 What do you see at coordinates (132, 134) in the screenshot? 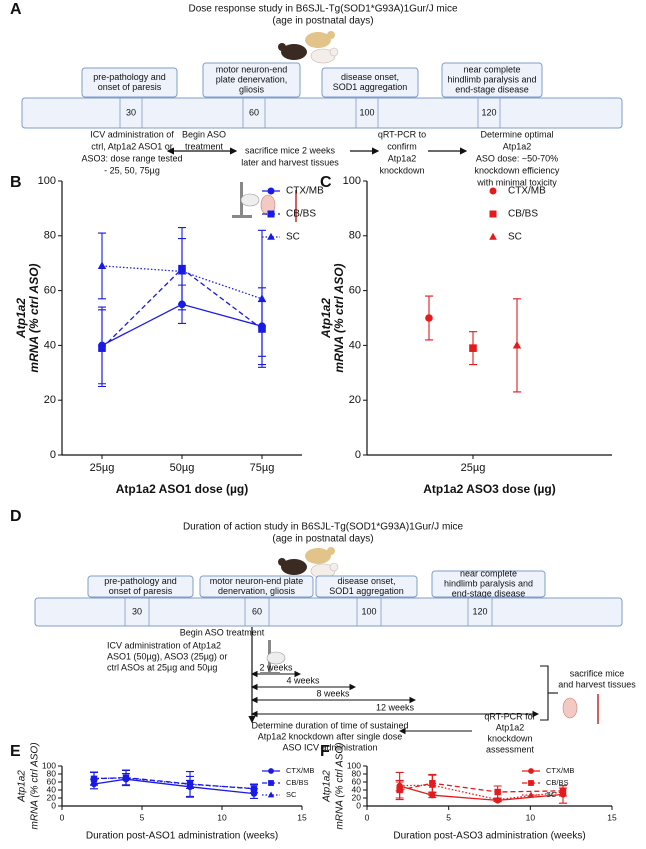
I see `note-text: ICV administration of` at bounding box center [132, 134].